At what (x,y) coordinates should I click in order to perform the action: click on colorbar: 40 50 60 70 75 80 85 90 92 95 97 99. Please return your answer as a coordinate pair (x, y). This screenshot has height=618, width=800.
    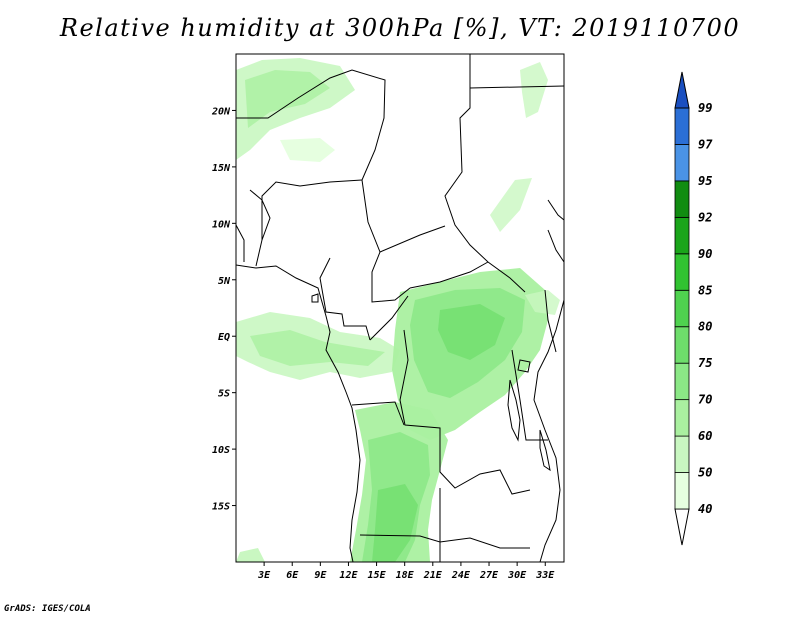
    Looking at the image, I should click on (693, 308).